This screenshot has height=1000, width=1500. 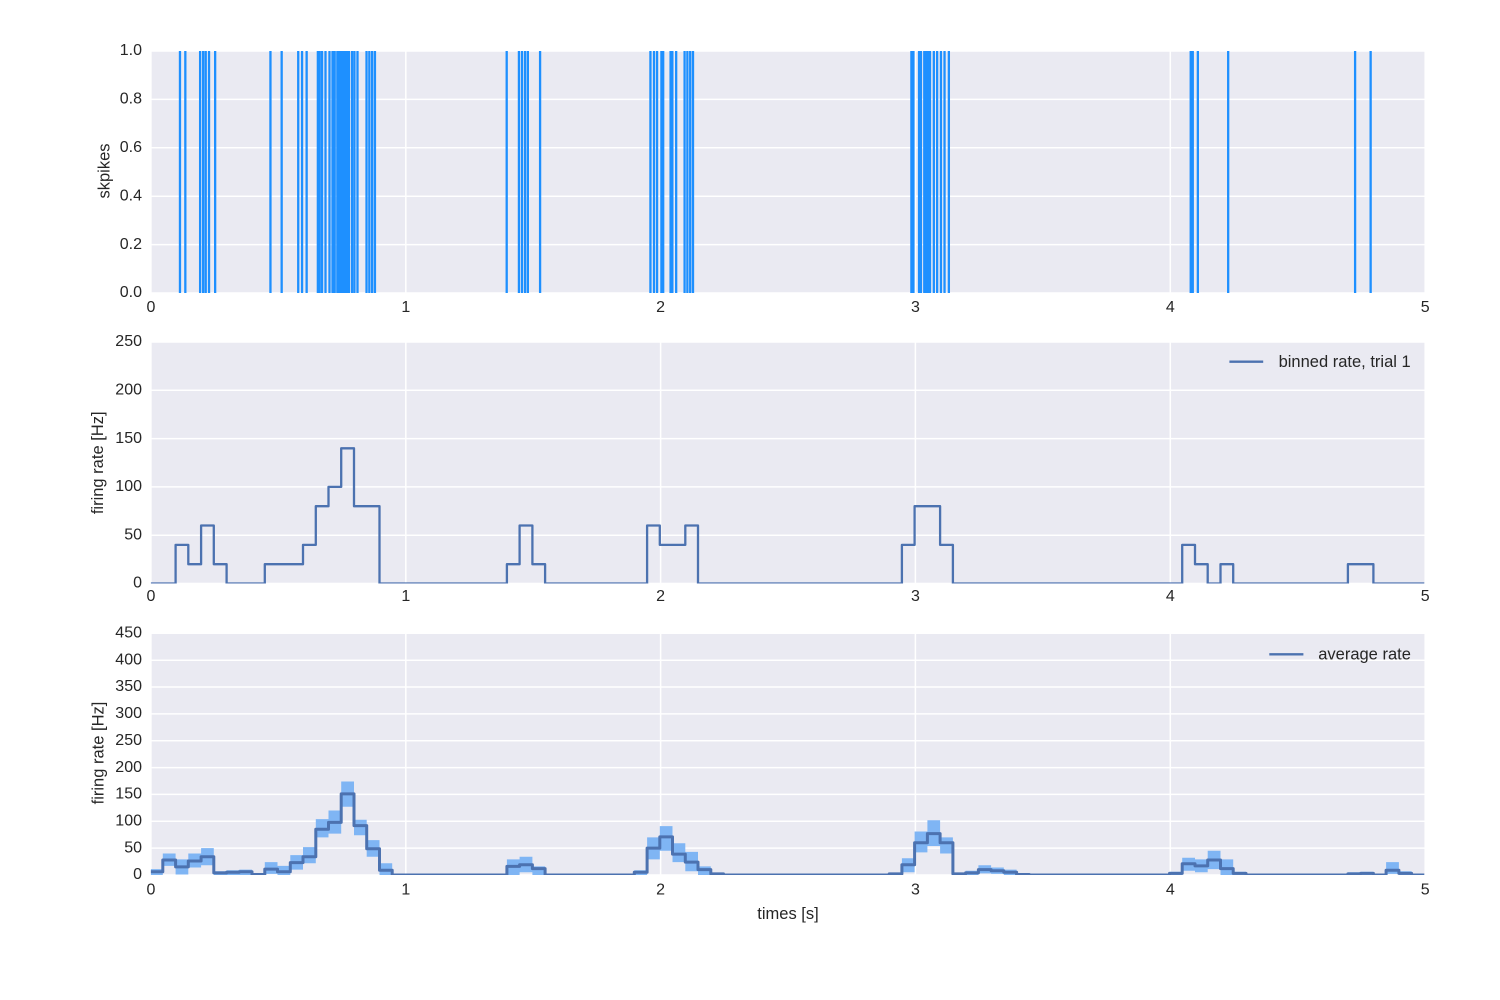 What do you see at coordinates (128, 633) in the screenshot?
I see `svg-text: 450` at bounding box center [128, 633].